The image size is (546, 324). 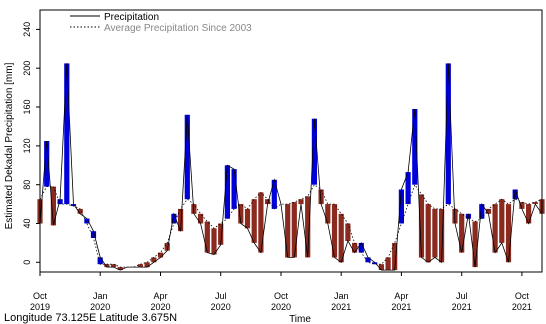 What do you see at coordinates (27, 223) in the screenshot?
I see `y-tick-label-40: 40` at bounding box center [27, 223].